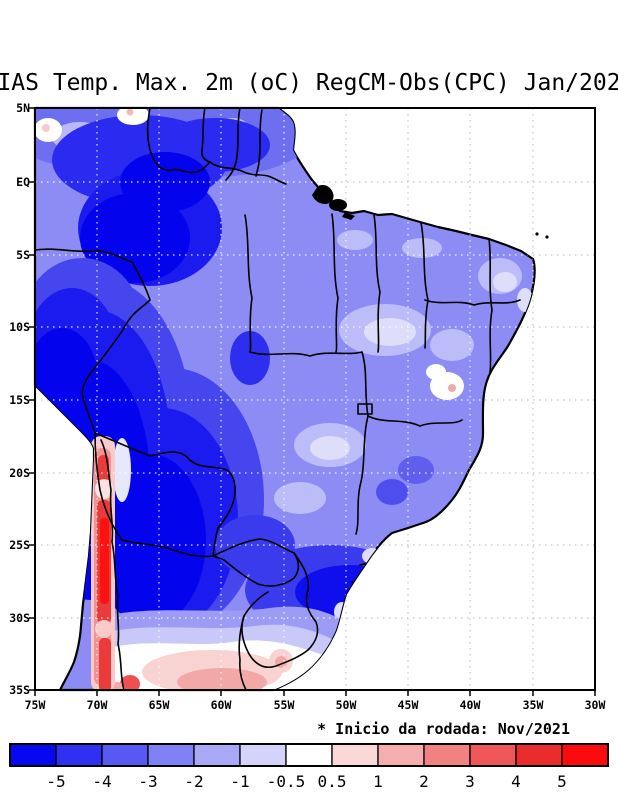  What do you see at coordinates (533, 705) in the screenshot?
I see `lon-tick-label: 35W` at bounding box center [533, 705].